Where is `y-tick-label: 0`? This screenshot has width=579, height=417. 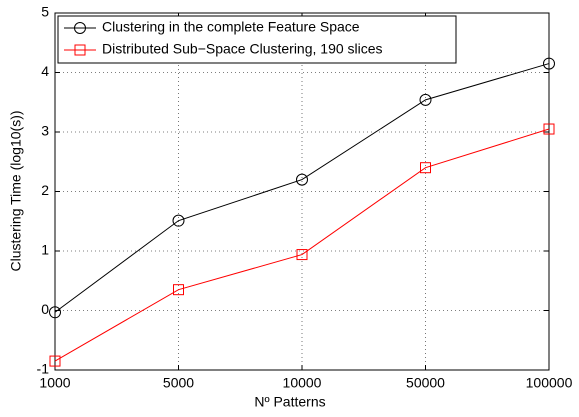 y-tick-label: 0 is located at coordinates (45, 309).